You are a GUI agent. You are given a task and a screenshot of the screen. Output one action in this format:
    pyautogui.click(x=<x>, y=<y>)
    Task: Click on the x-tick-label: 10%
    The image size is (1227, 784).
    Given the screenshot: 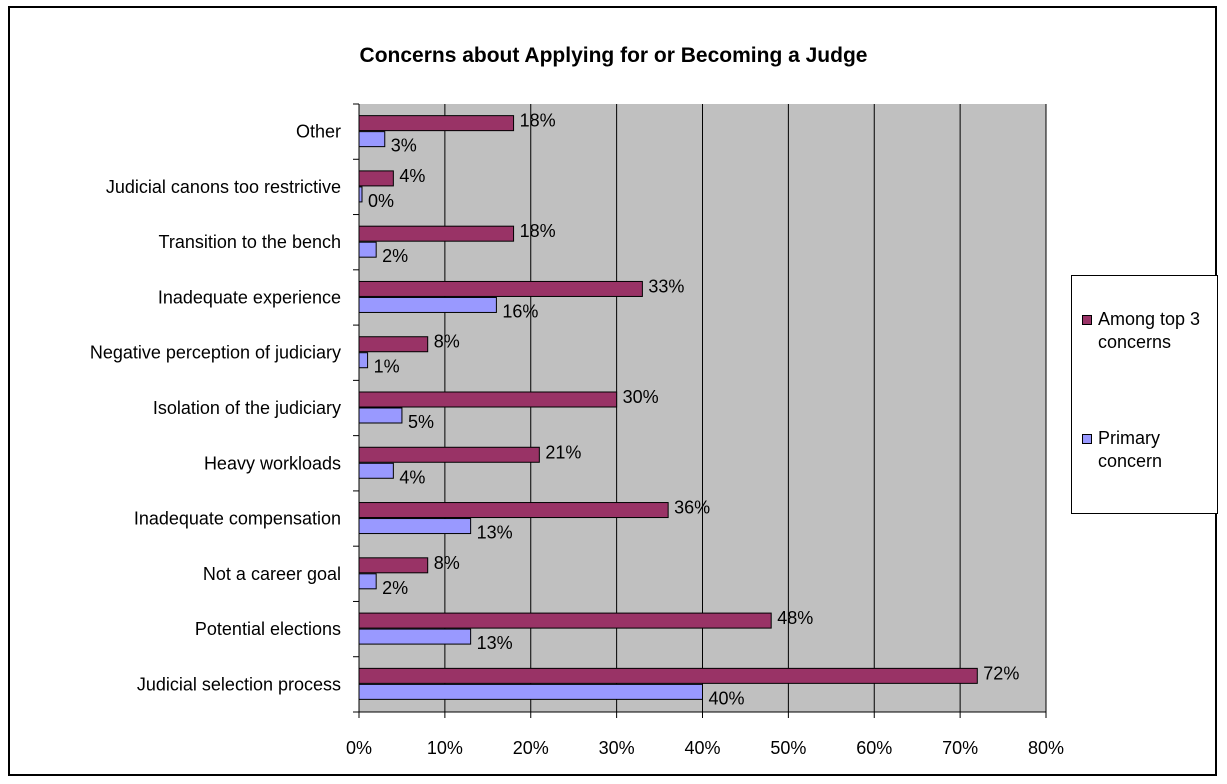 What is the action you would take?
    pyautogui.click(x=445, y=748)
    